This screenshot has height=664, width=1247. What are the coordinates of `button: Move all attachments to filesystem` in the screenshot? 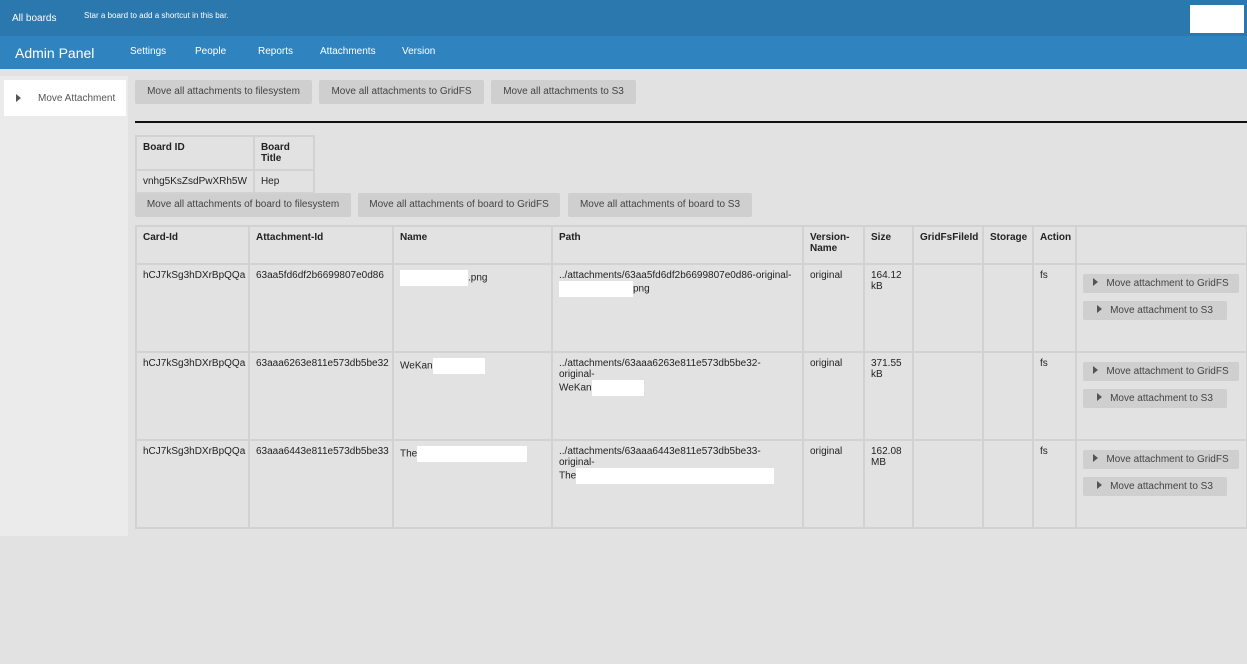 It's located at (223, 92).